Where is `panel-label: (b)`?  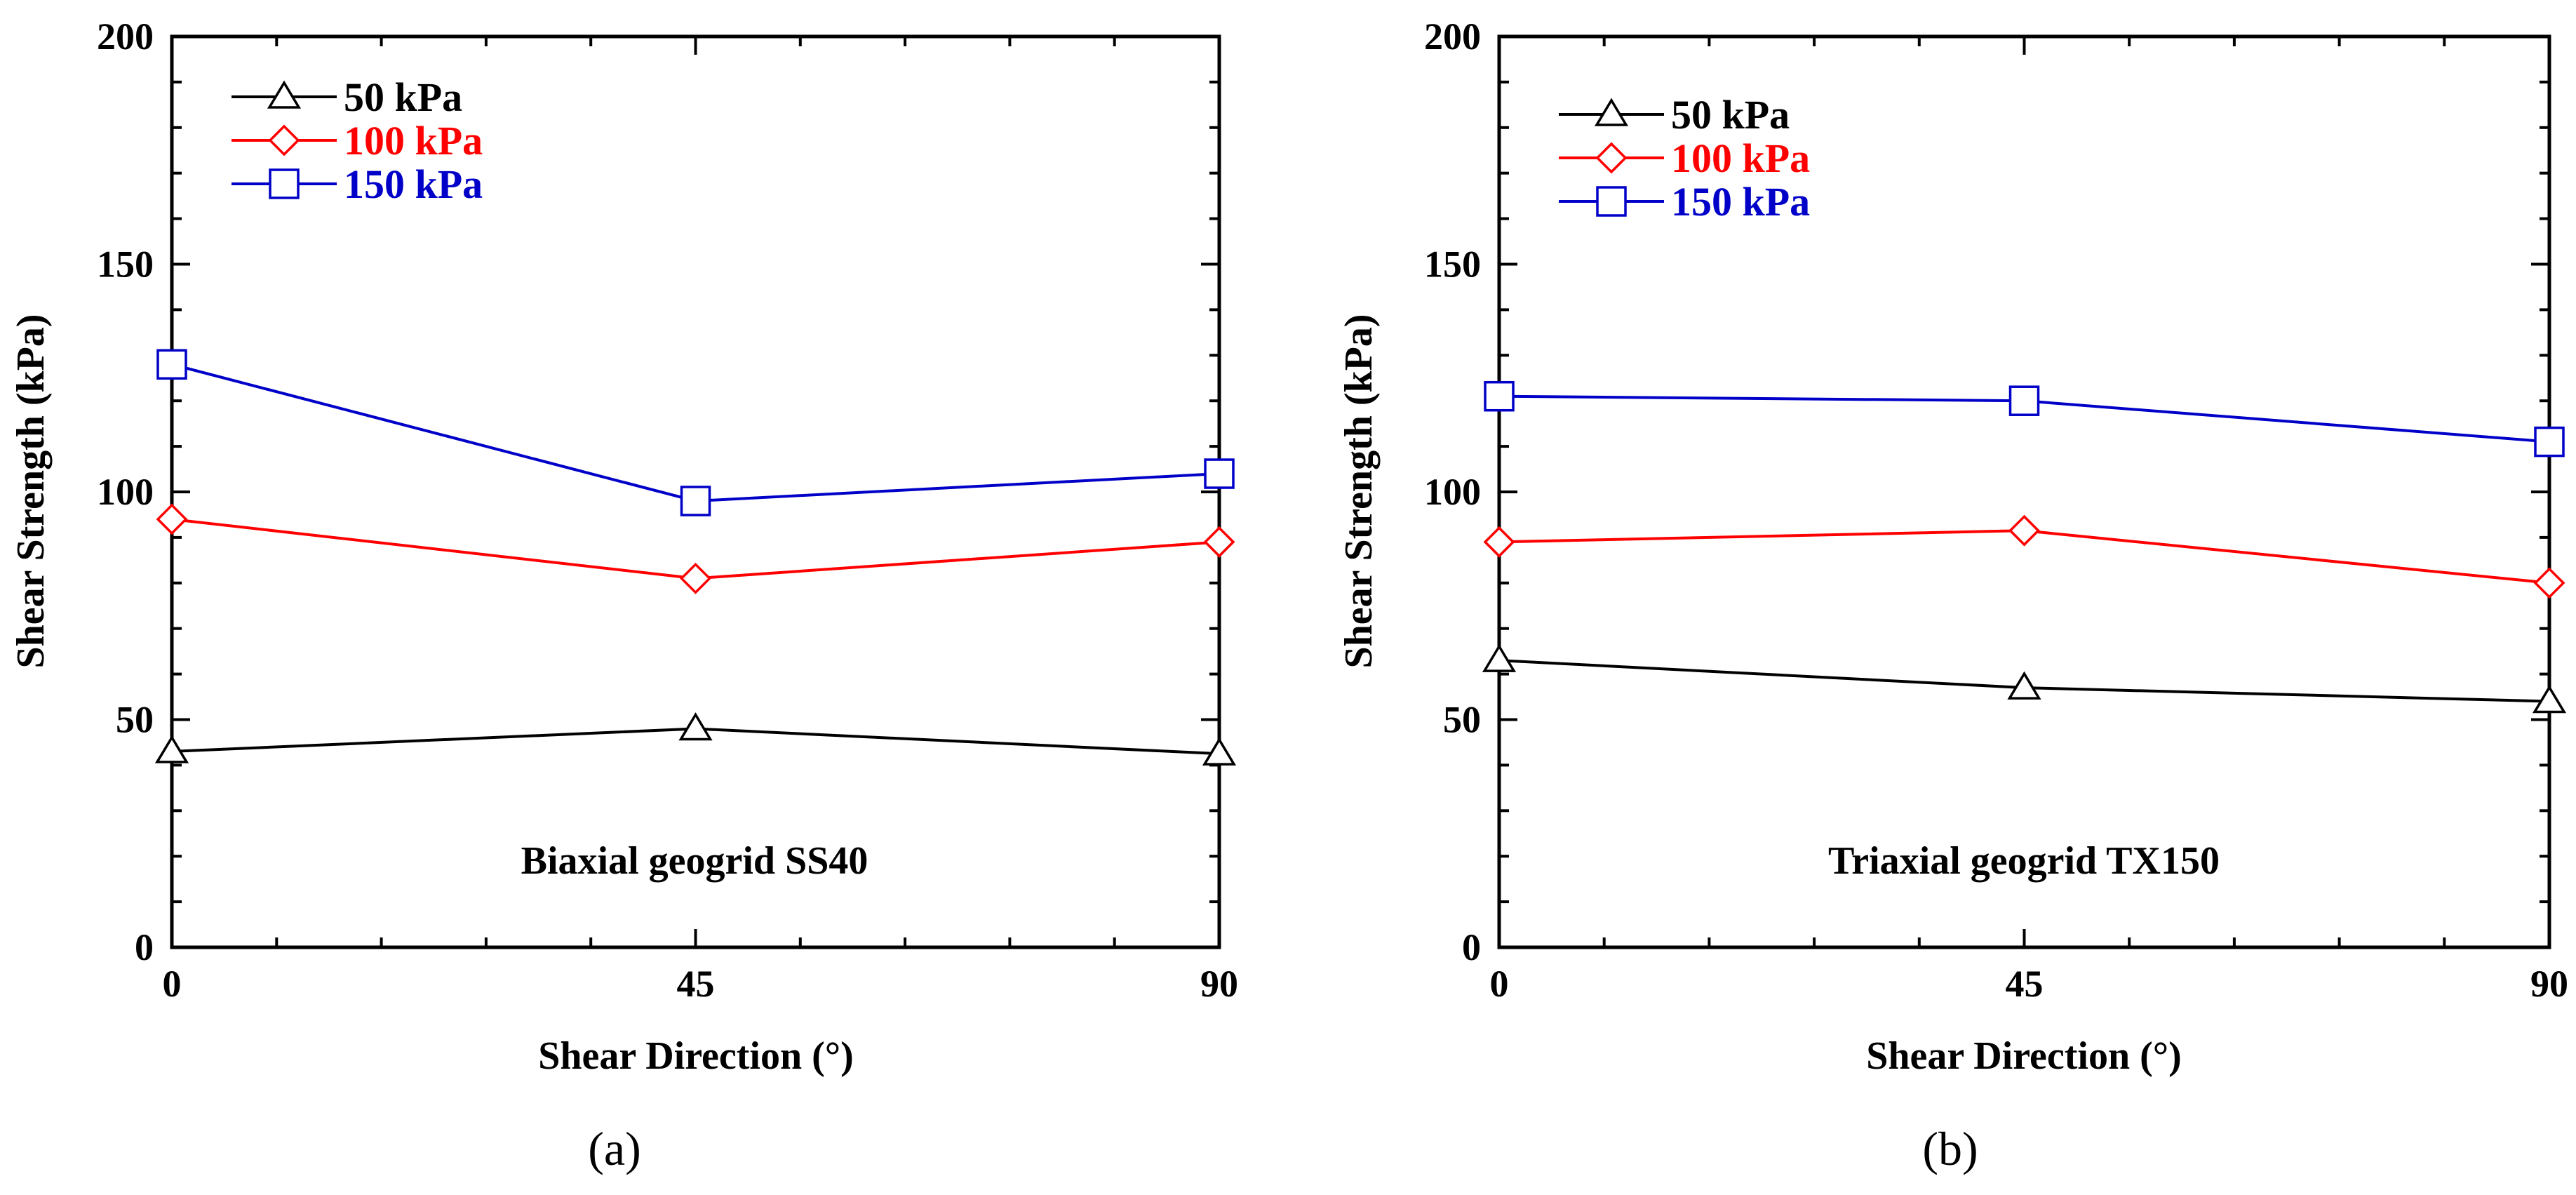
panel-label: (b) is located at coordinates (1950, 1148).